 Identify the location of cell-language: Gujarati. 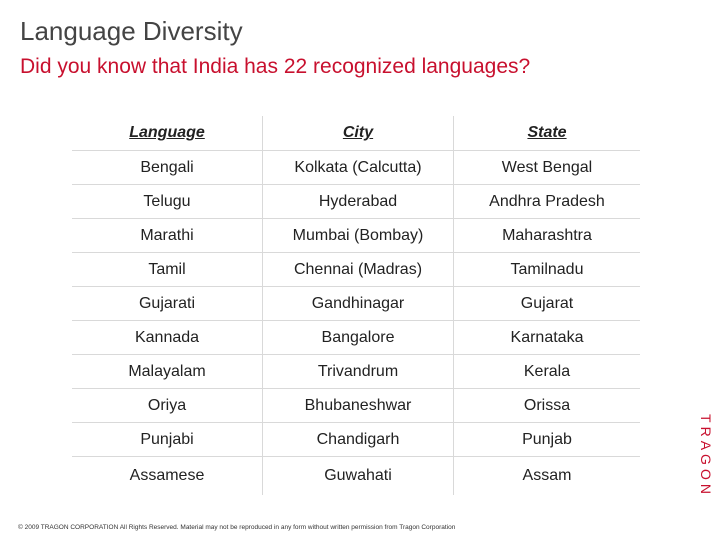
(167, 303).